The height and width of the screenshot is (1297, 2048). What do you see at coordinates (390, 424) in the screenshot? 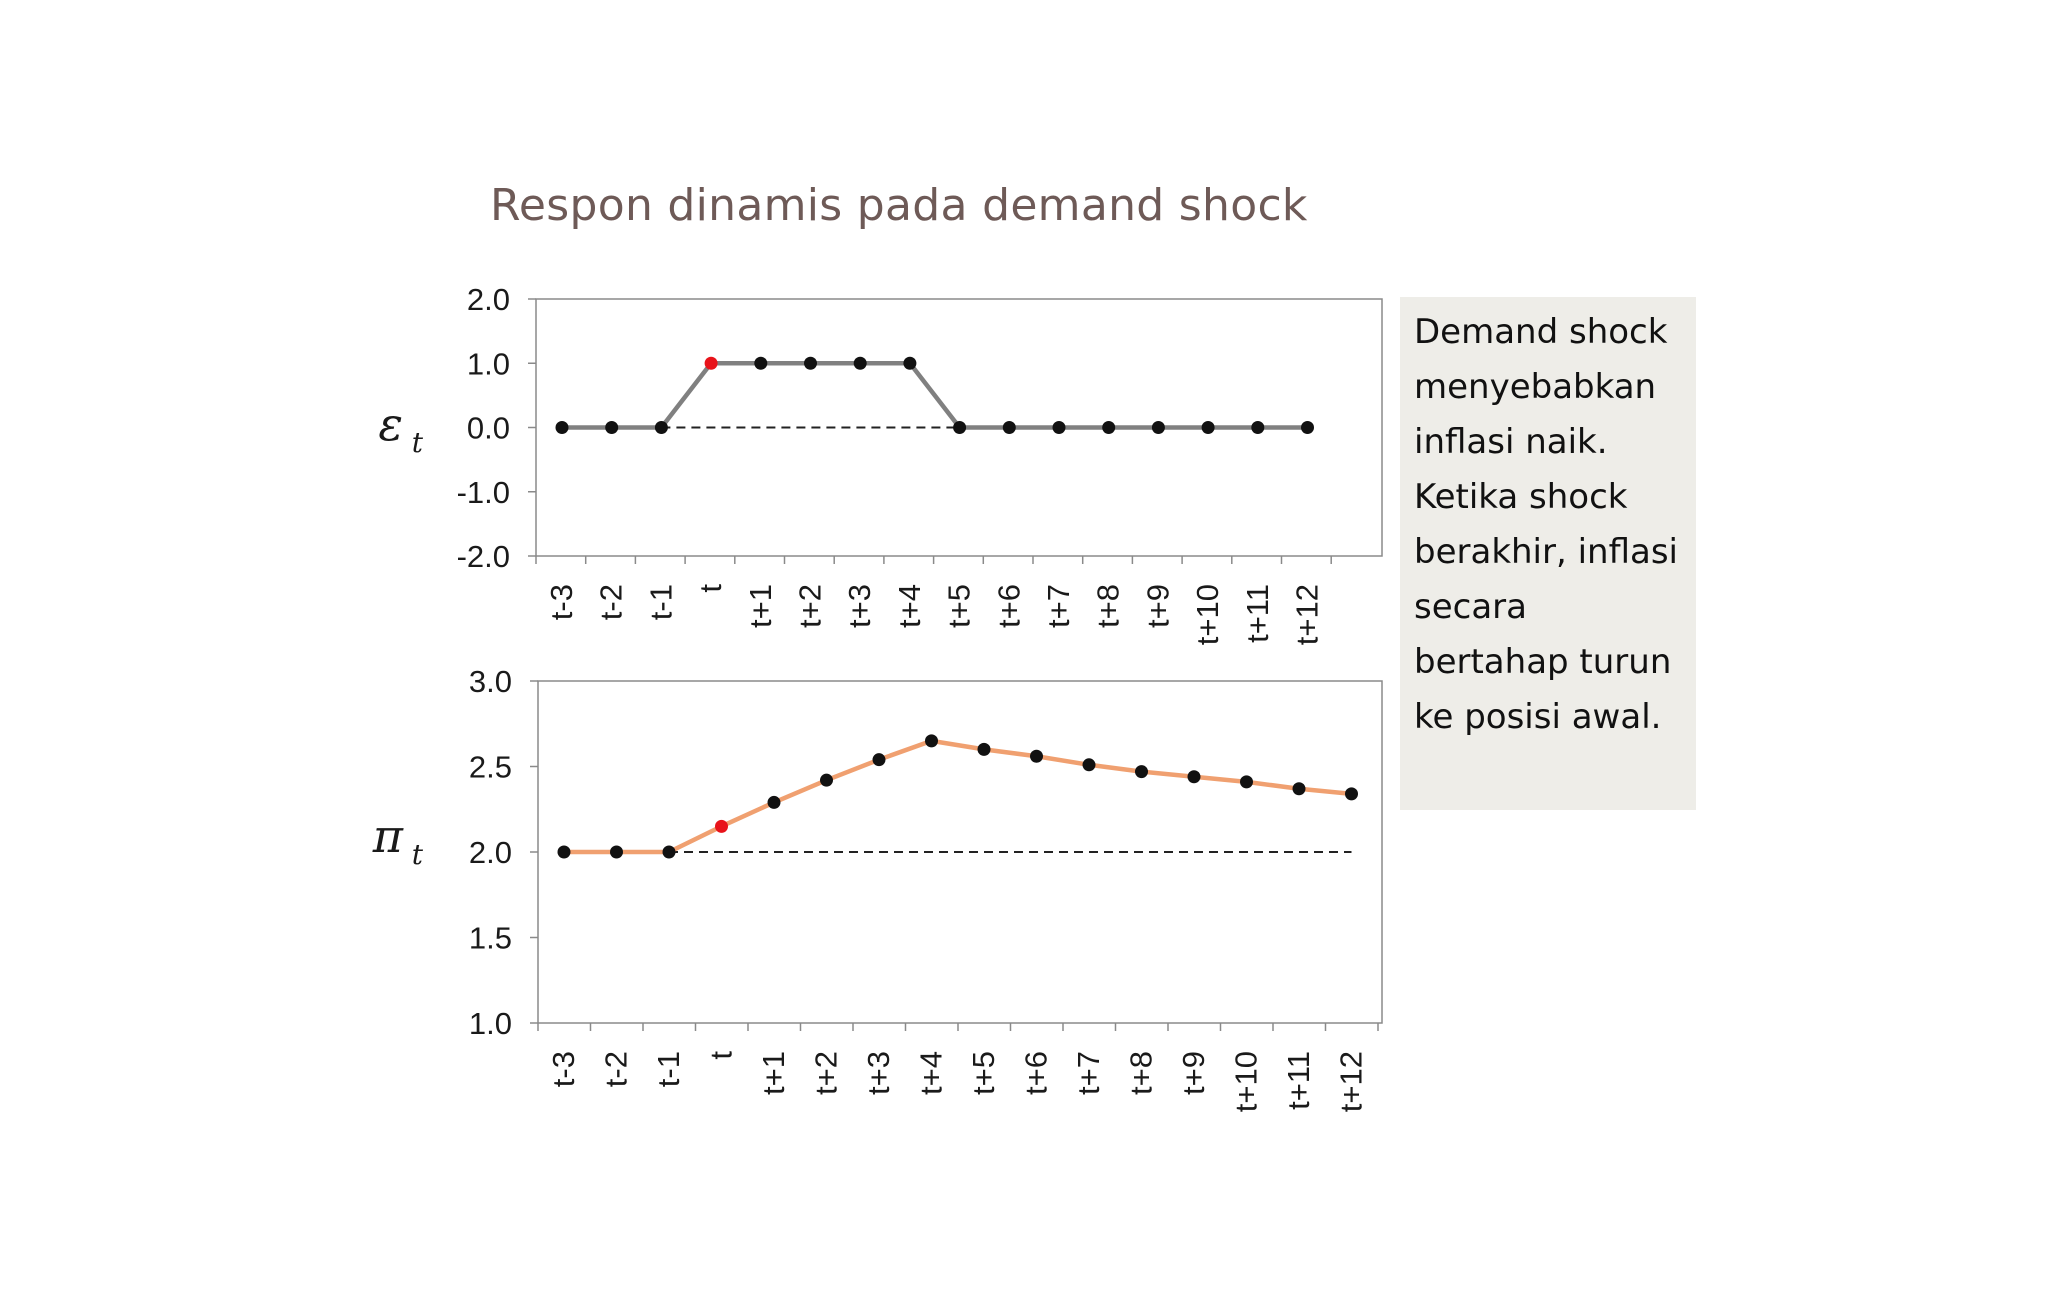
I see `y-axis-symbol: ε` at bounding box center [390, 424].